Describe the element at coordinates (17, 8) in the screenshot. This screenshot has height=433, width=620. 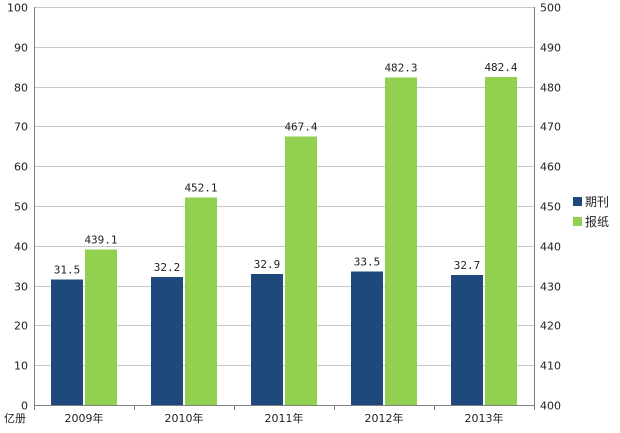
I see `y-left-tick-label: 100` at that location.